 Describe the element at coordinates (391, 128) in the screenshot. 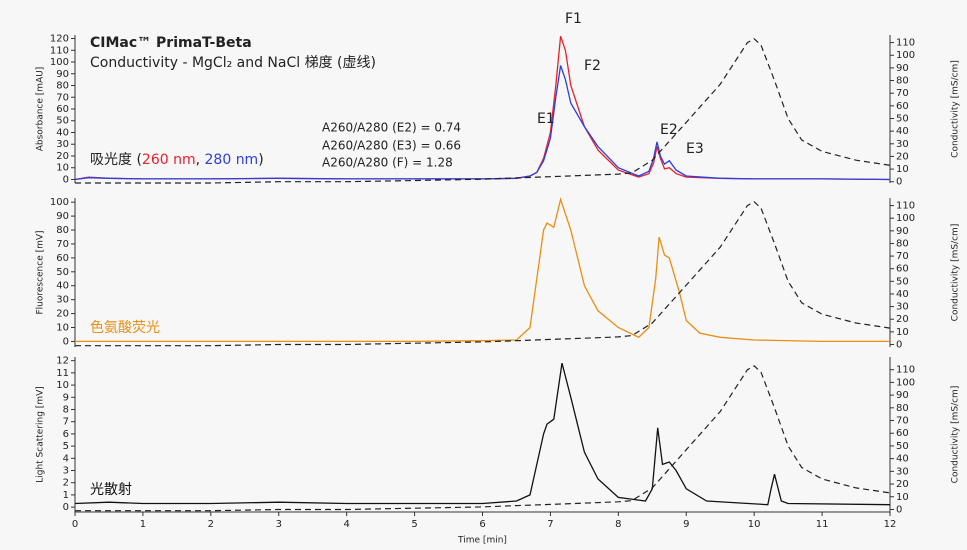

I see `annotation: A260/A280 (E2) = 0.74` at that location.